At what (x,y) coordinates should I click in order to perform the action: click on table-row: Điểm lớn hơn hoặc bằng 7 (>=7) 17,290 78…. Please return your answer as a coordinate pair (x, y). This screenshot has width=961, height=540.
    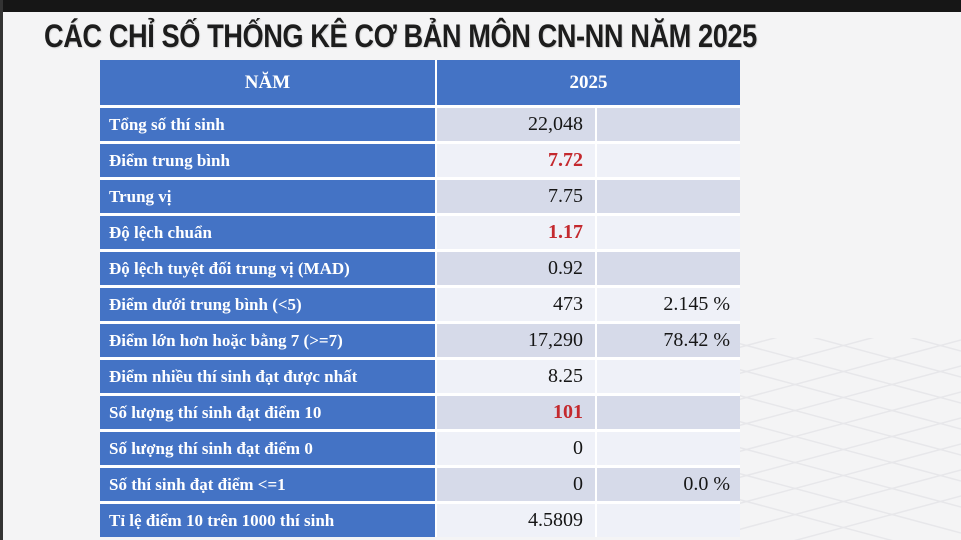
    Looking at the image, I should click on (420, 340).